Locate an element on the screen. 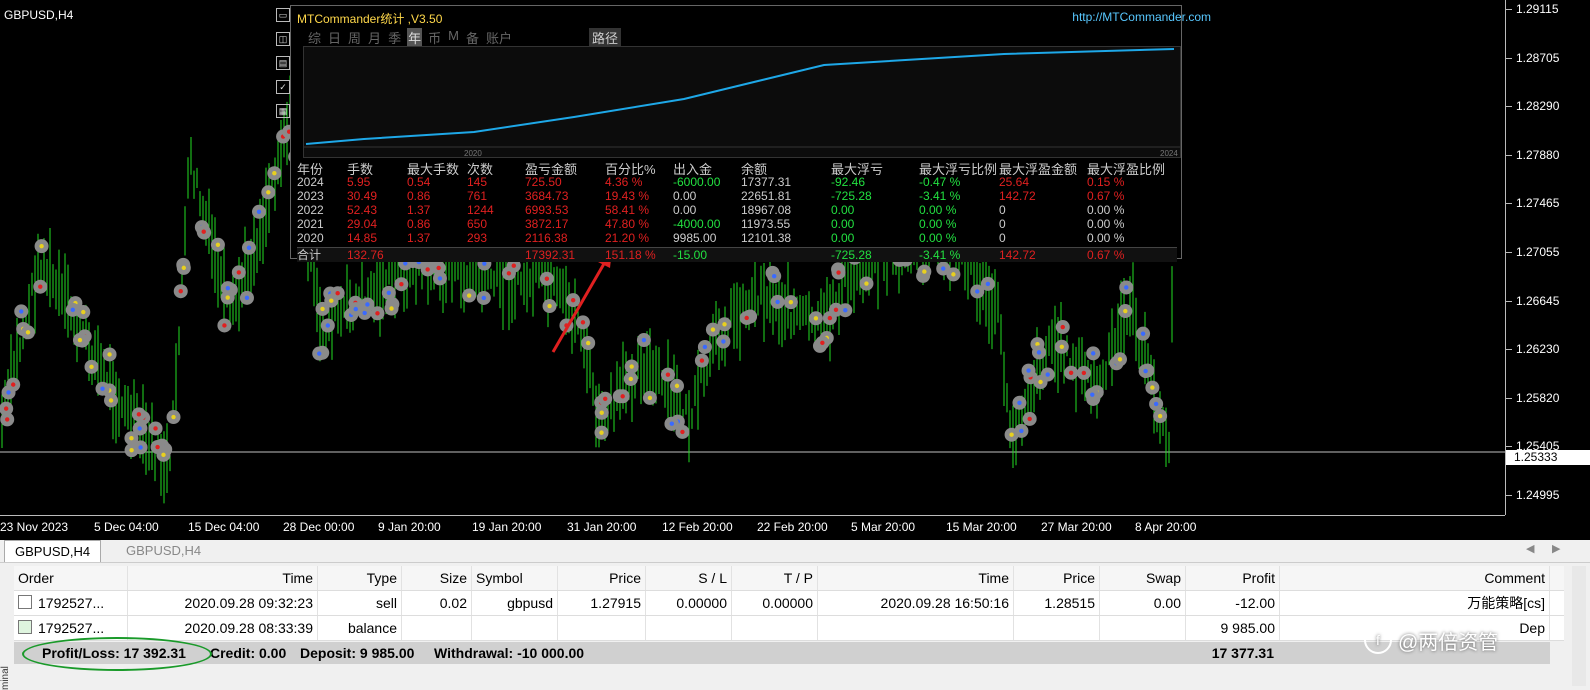  period-tab: 日 is located at coordinates (335, 38).